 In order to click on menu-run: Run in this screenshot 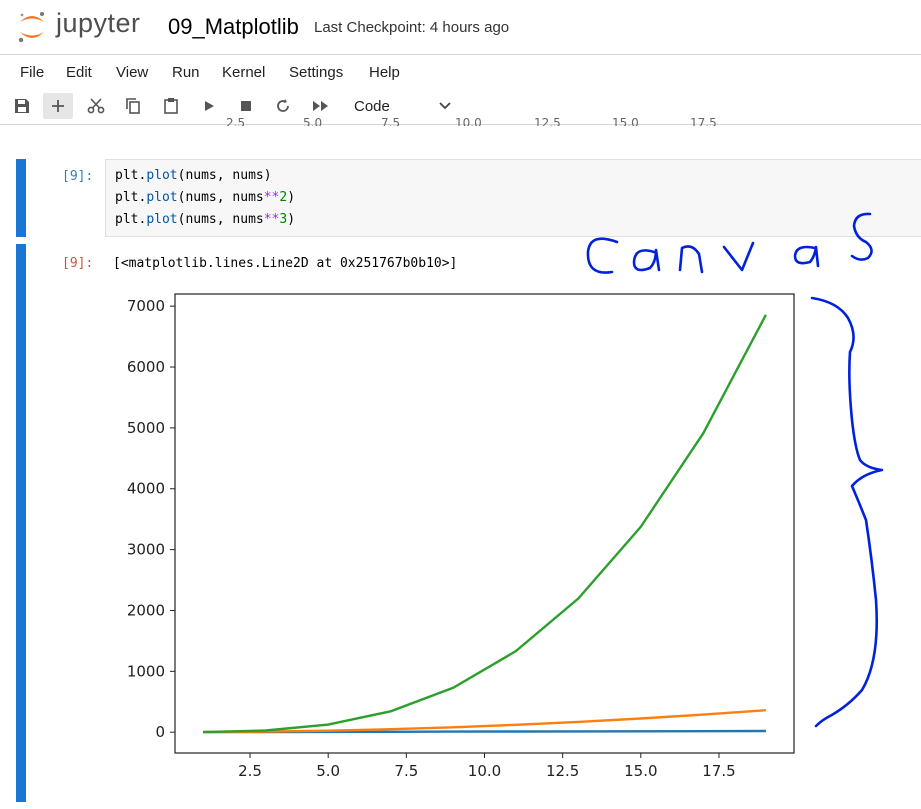, I will do `click(186, 72)`.